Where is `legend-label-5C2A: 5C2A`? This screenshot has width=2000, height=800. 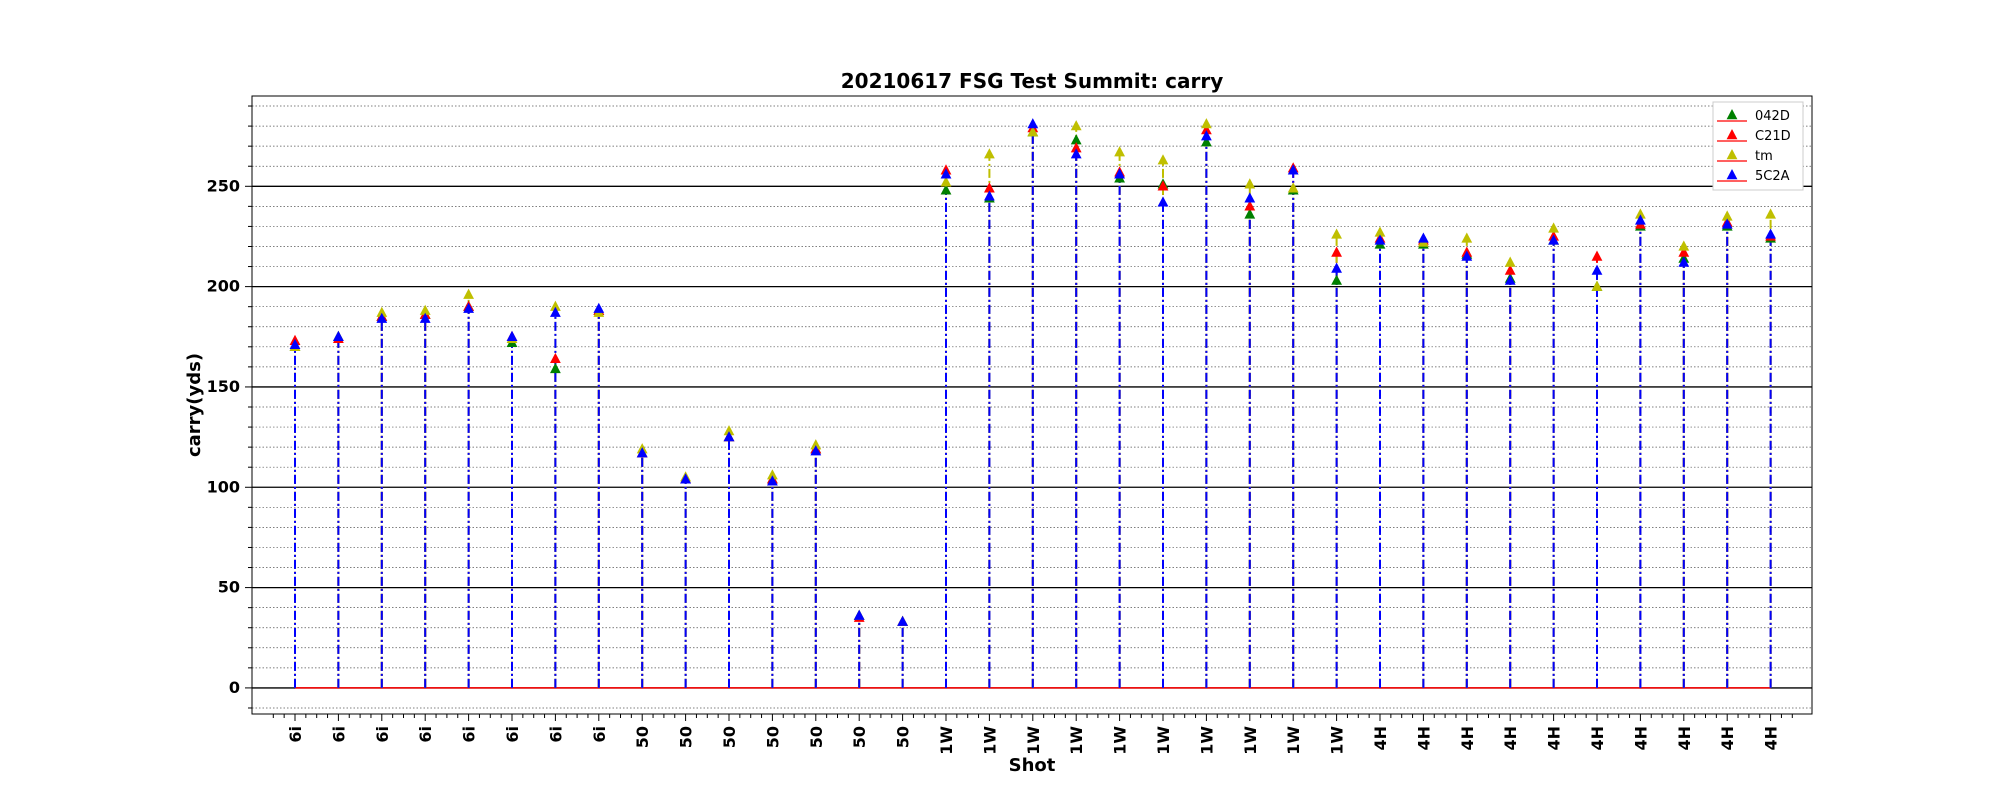 legend-label-5C2A: 5C2A is located at coordinates (1772, 176).